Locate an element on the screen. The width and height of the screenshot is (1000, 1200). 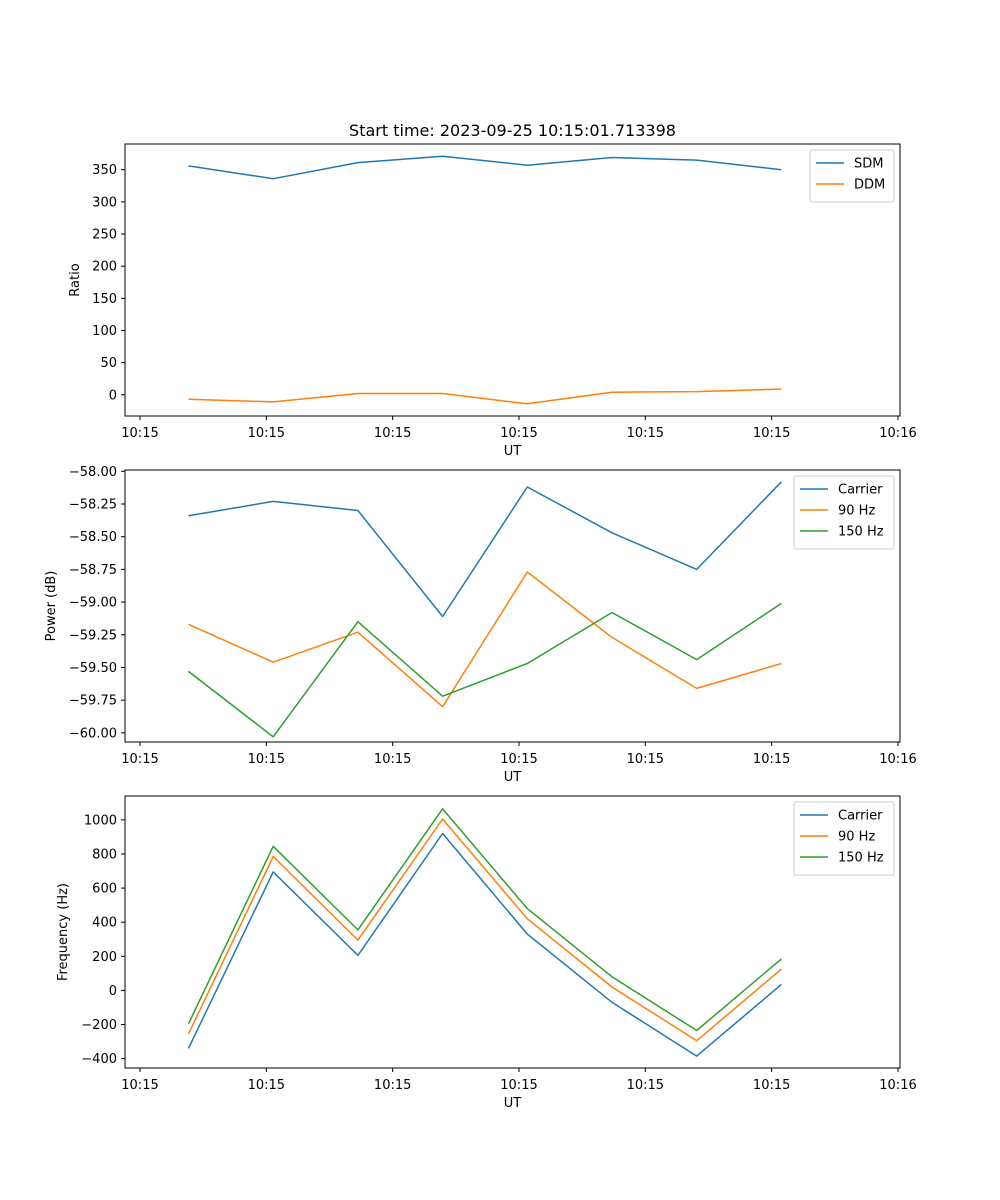
y-tick-label: −58.50 is located at coordinates (93, 537).